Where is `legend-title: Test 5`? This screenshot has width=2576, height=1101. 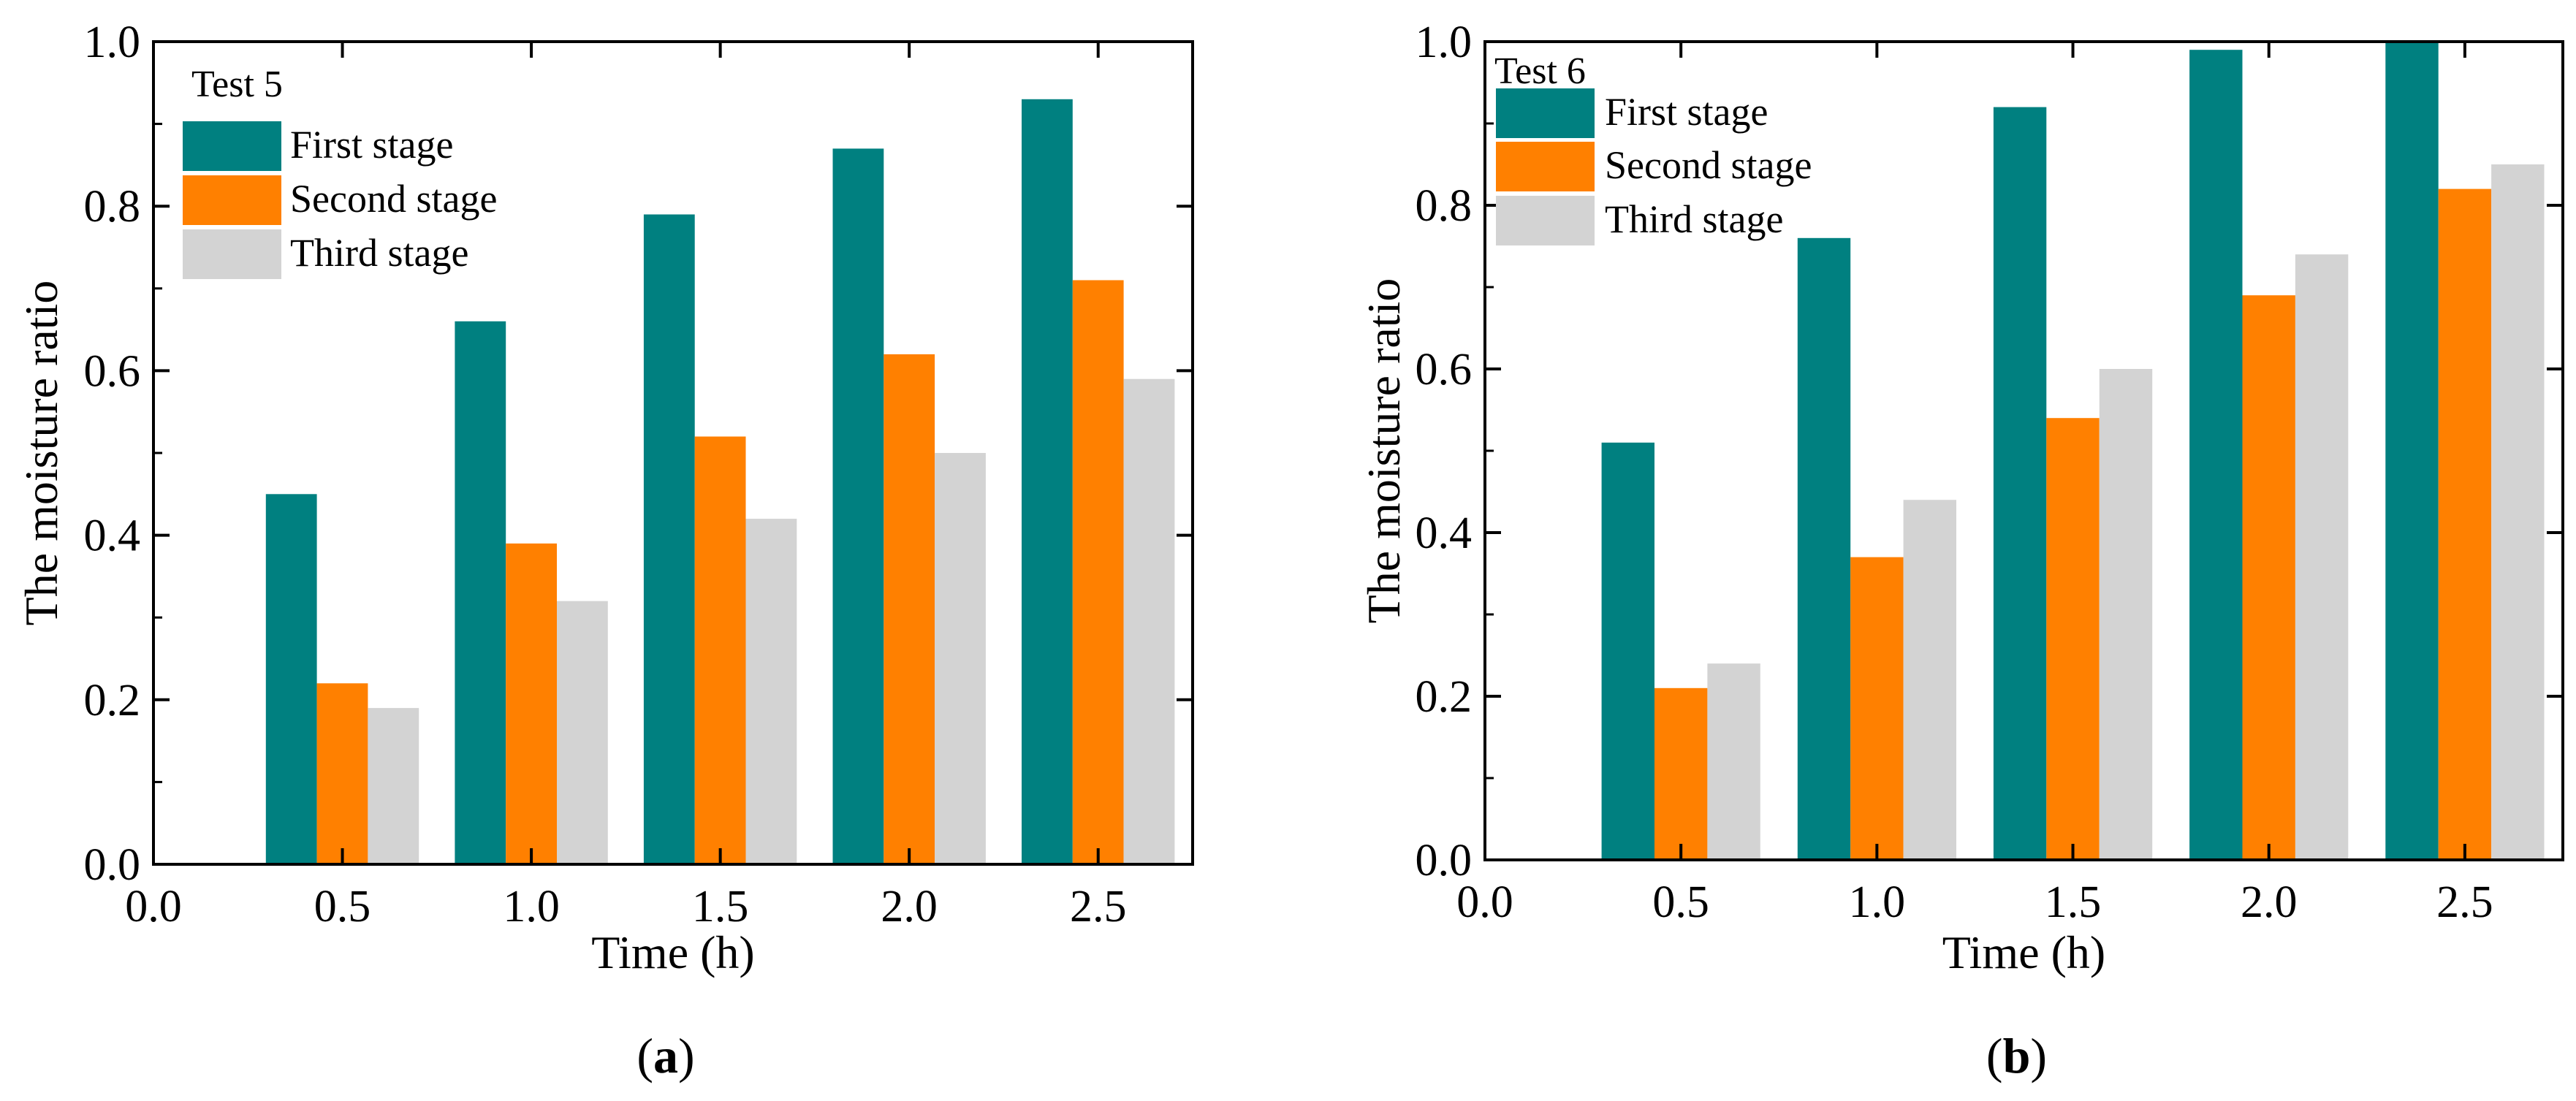 legend-title: Test 5 is located at coordinates (237, 84).